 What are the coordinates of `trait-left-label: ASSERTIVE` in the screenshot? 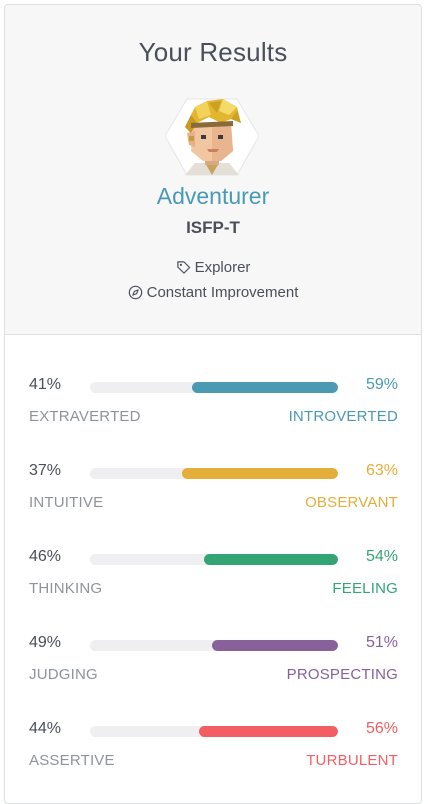 It's located at (72, 760).